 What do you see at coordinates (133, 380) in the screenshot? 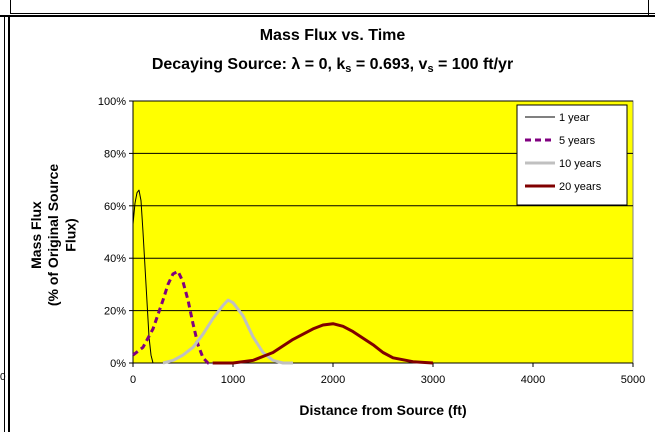
I see `x-tick-label: 0` at bounding box center [133, 380].